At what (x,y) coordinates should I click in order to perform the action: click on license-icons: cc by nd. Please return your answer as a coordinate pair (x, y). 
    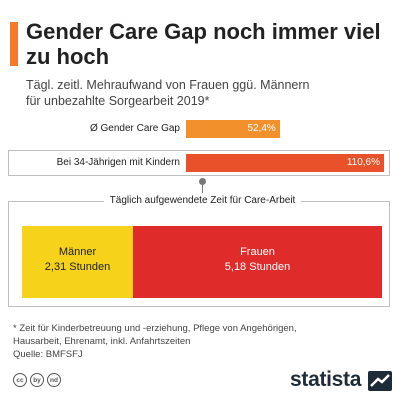
    Looking at the image, I should click on (37, 380).